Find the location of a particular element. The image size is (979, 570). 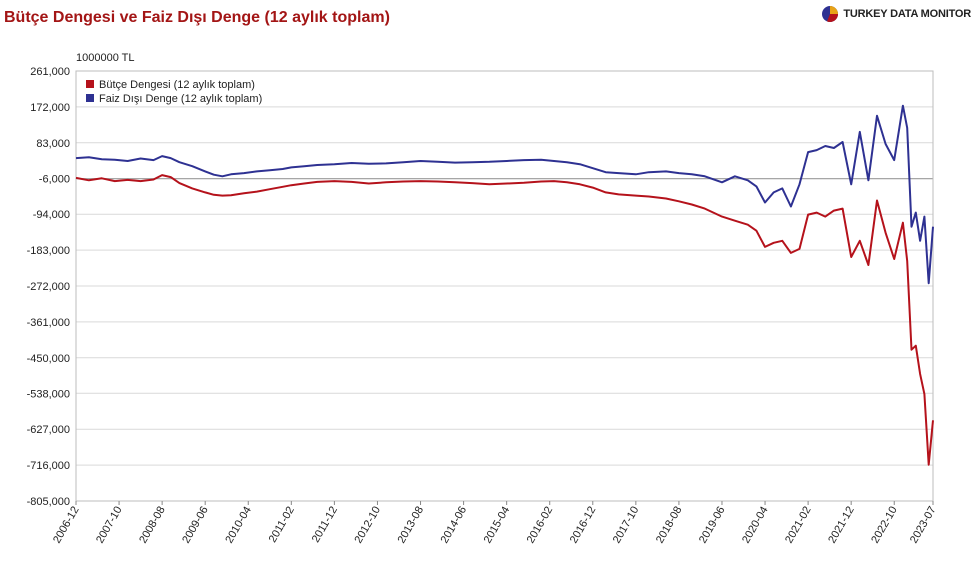

x-tick-label: 2014-06 is located at coordinates (454, 525).